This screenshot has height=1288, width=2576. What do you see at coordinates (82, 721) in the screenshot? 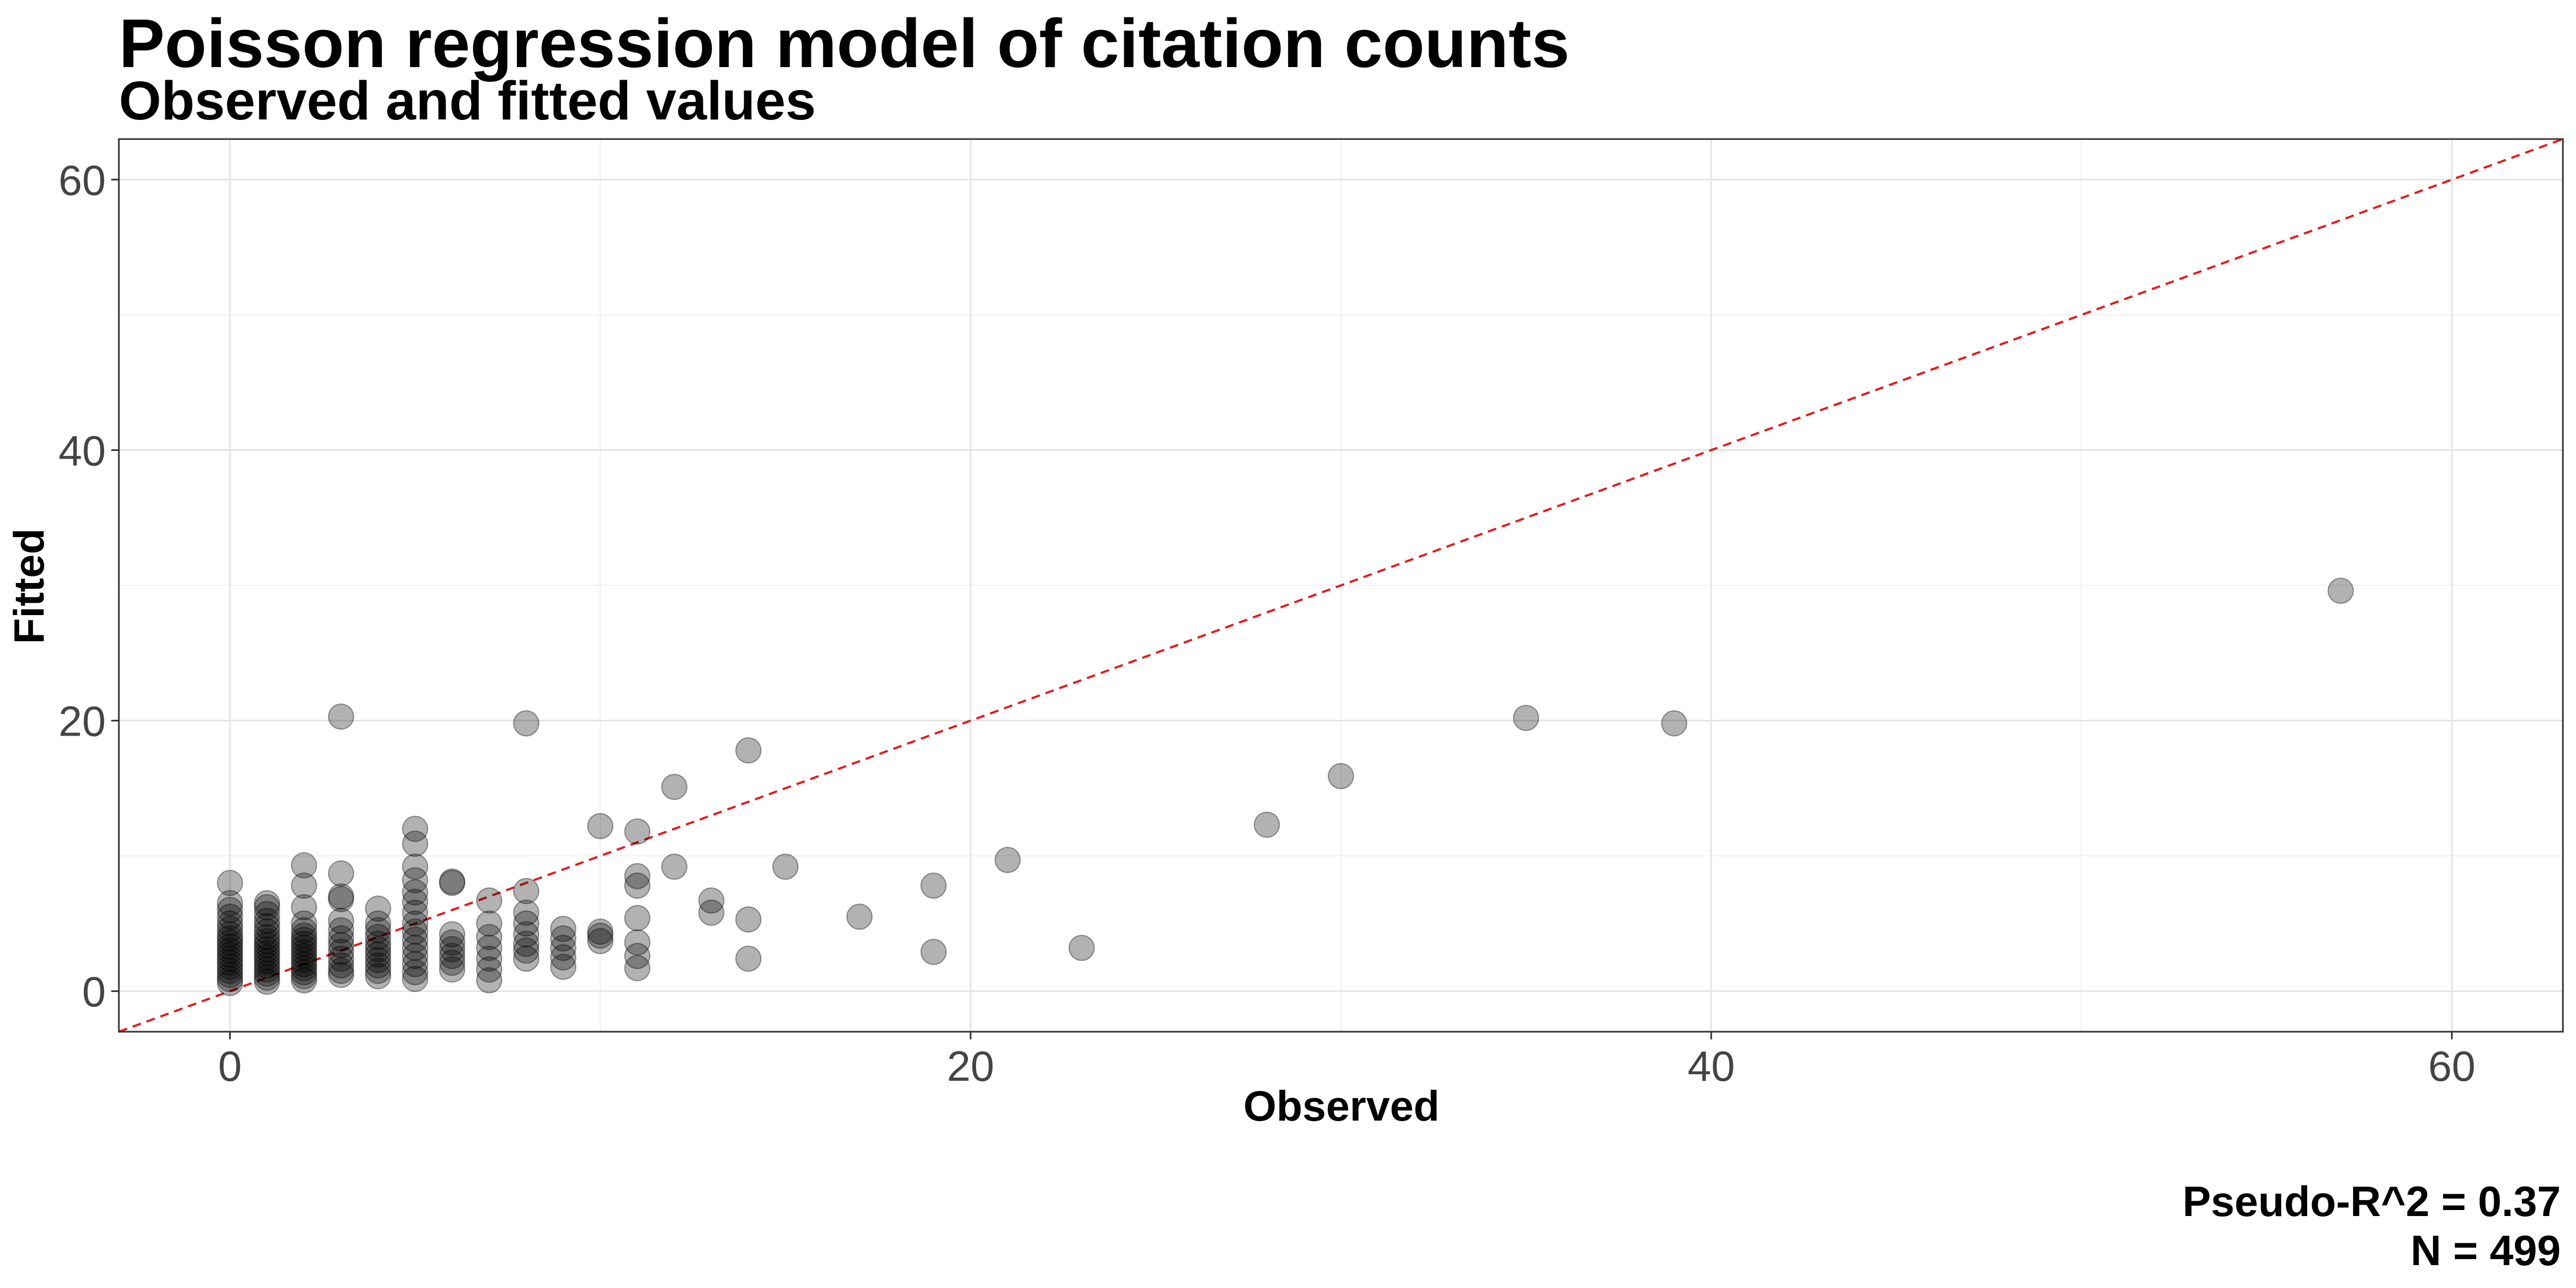
I see `y-tick-label: 20` at bounding box center [82, 721].